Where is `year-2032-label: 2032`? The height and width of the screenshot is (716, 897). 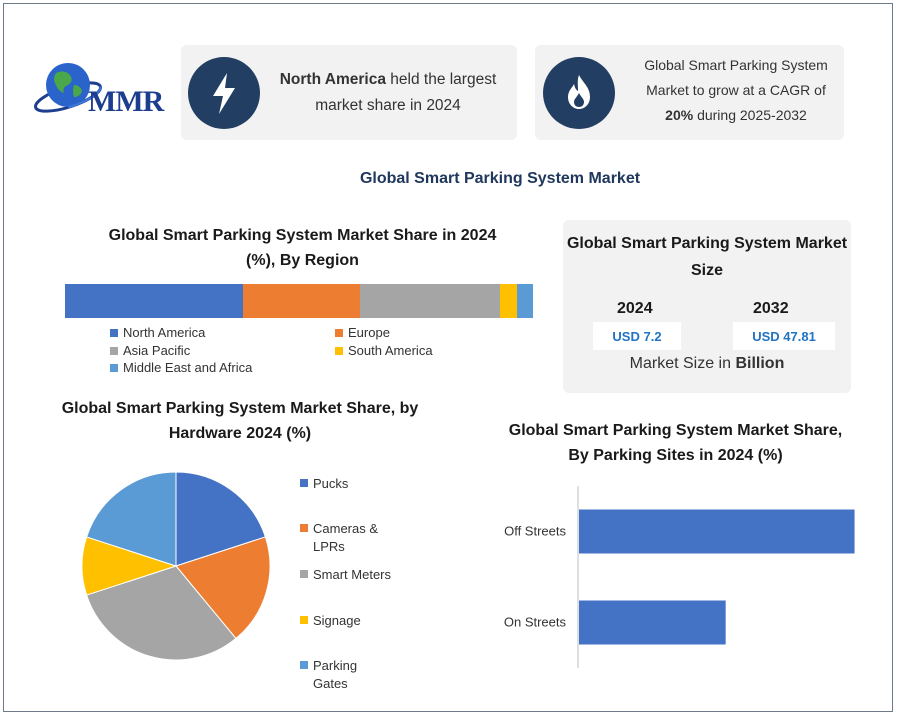
year-2032-label: 2032 is located at coordinates (771, 308).